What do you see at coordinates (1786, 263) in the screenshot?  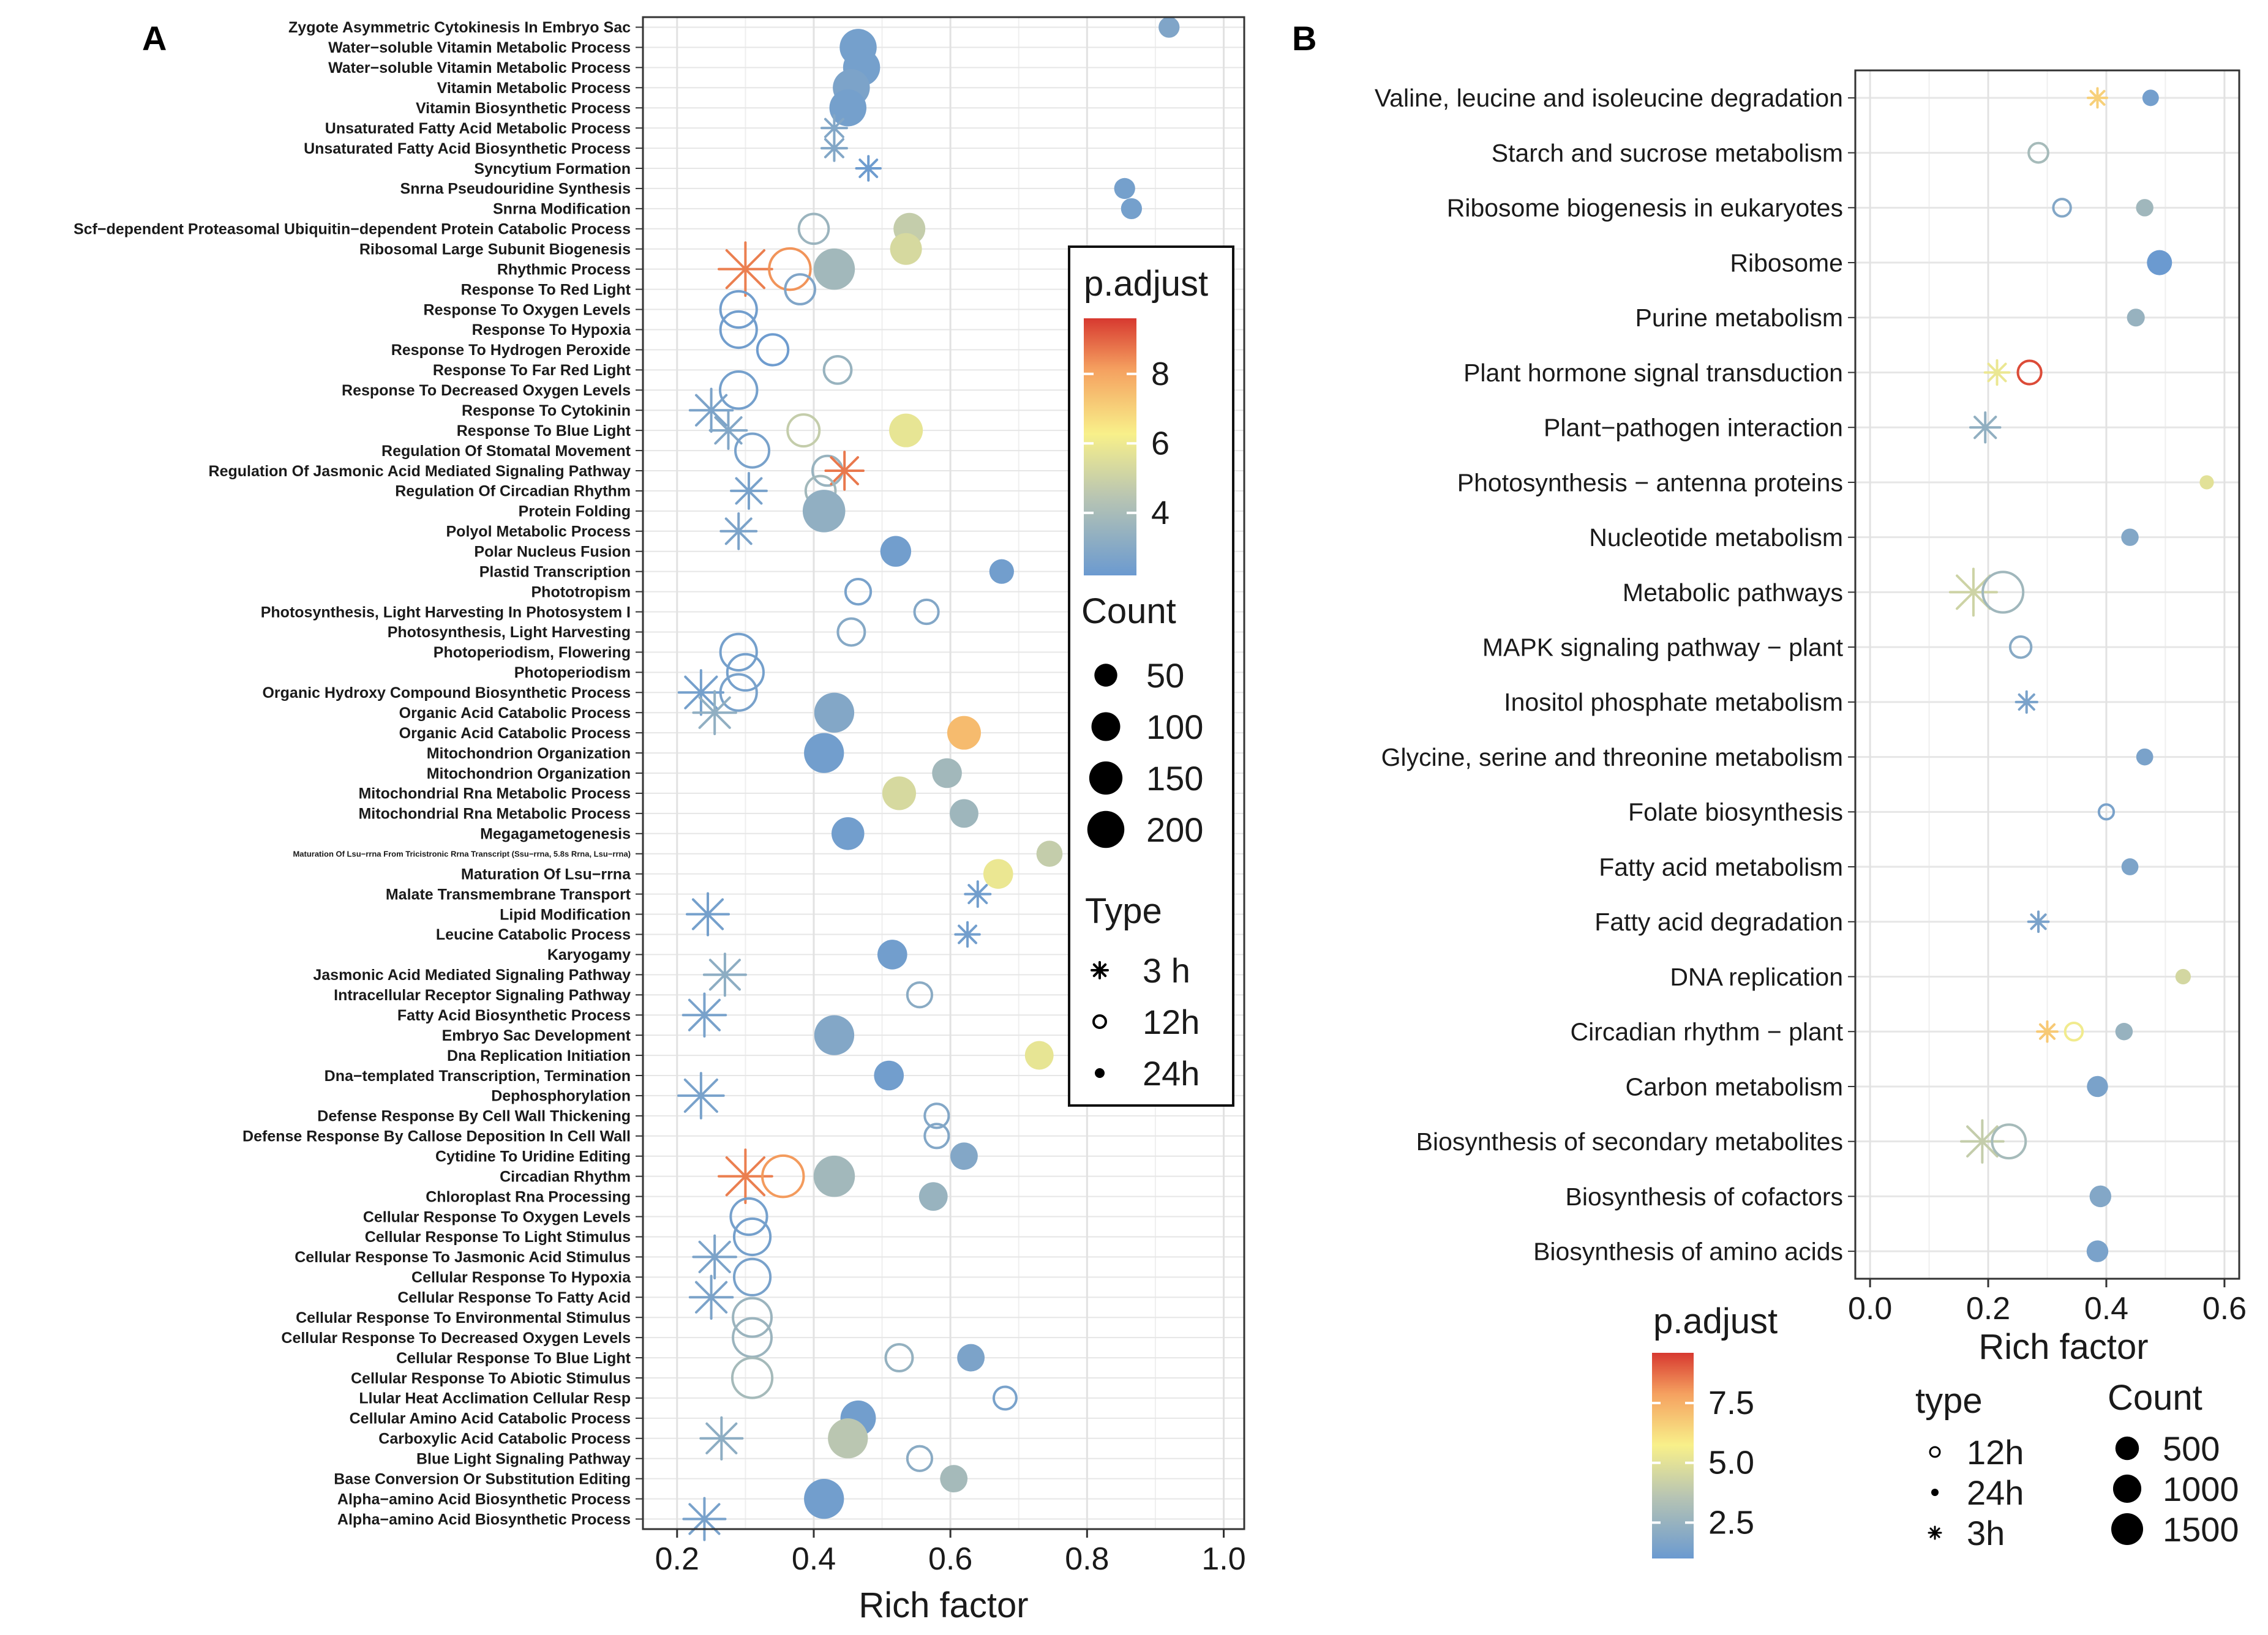 I see `category-label: Ribosome` at bounding box center [1786, 263].